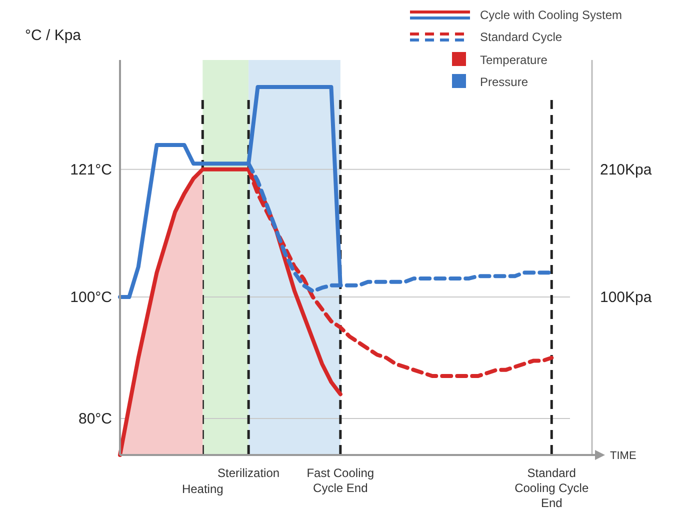 The width and height of the screenshot is (694, 515). Describe the element at coordinates (626, 297) in the screenshot. I see `y2-tick-label: 100Kpa` at that location.